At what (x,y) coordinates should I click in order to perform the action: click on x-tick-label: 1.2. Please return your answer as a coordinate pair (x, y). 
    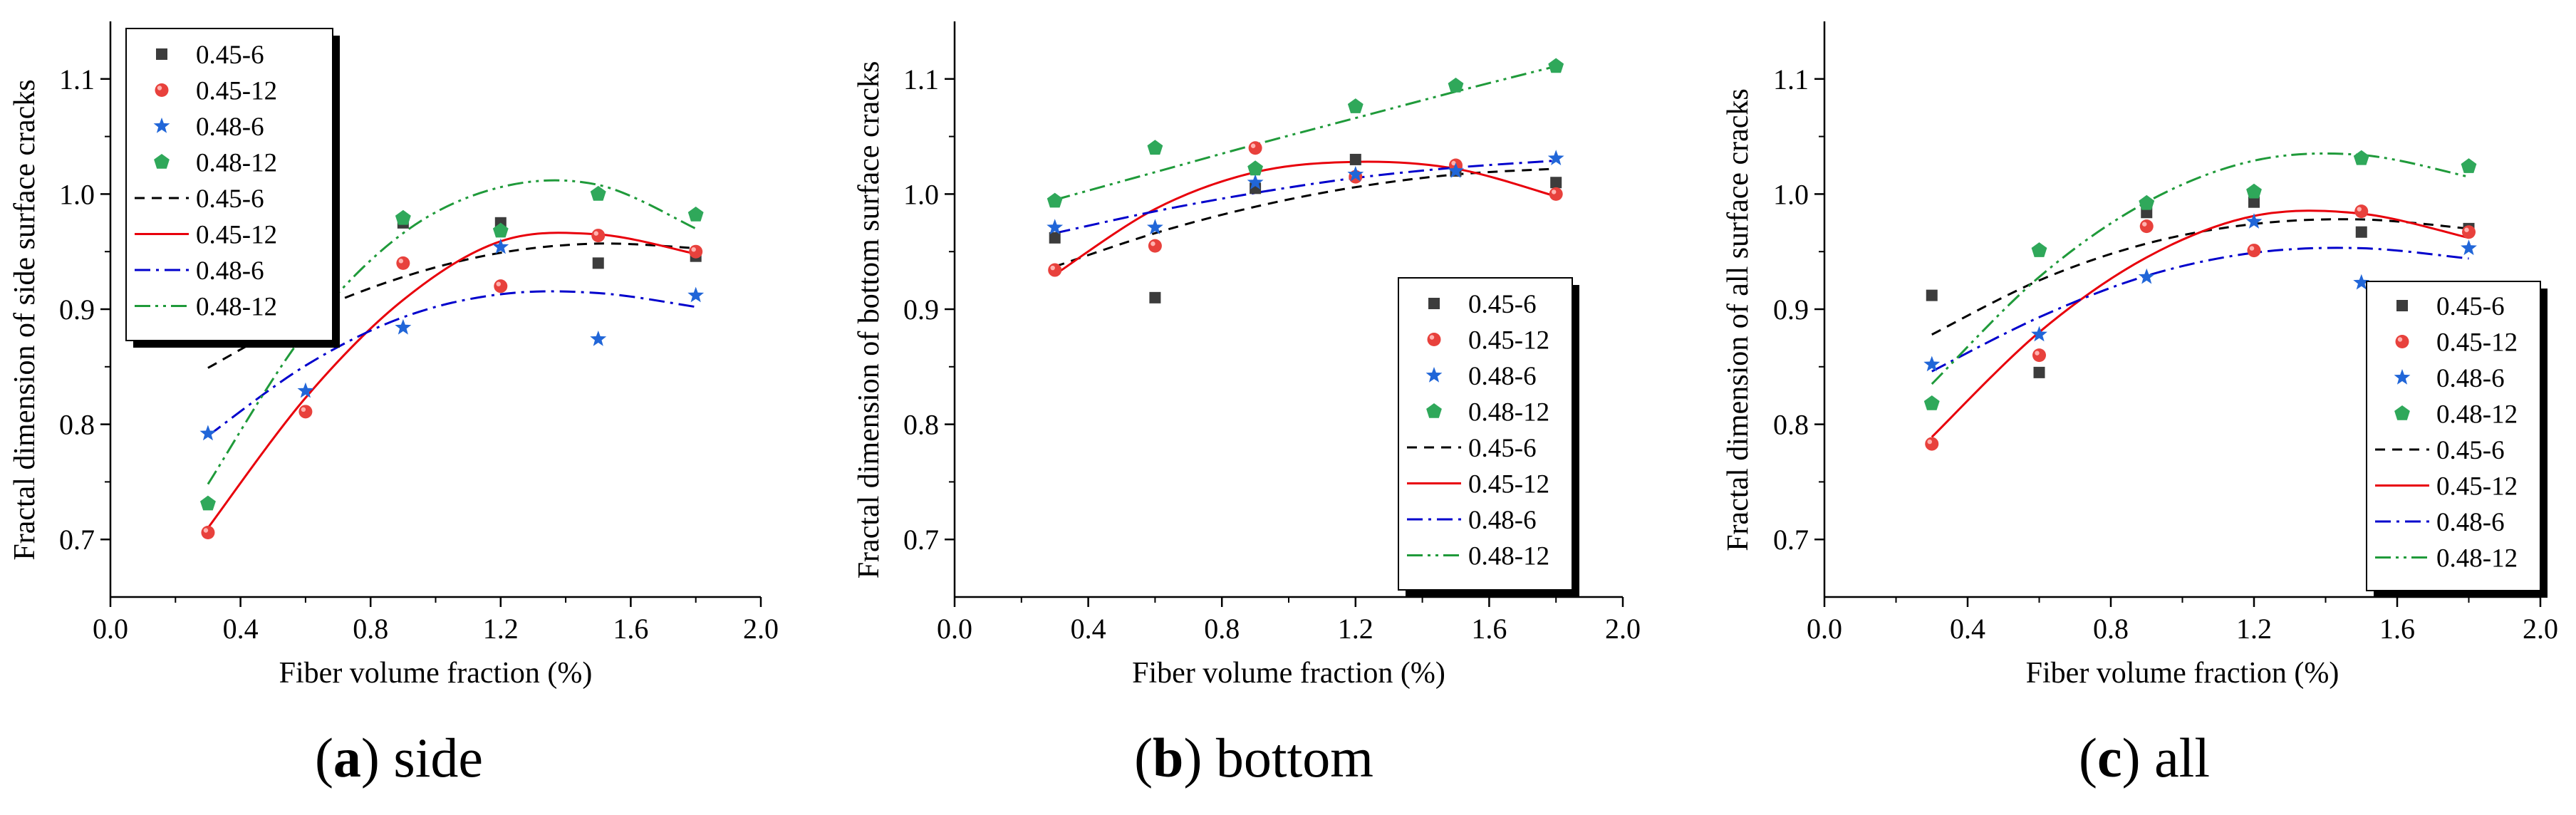
    Looking at the image, I should click on (1355, 629).